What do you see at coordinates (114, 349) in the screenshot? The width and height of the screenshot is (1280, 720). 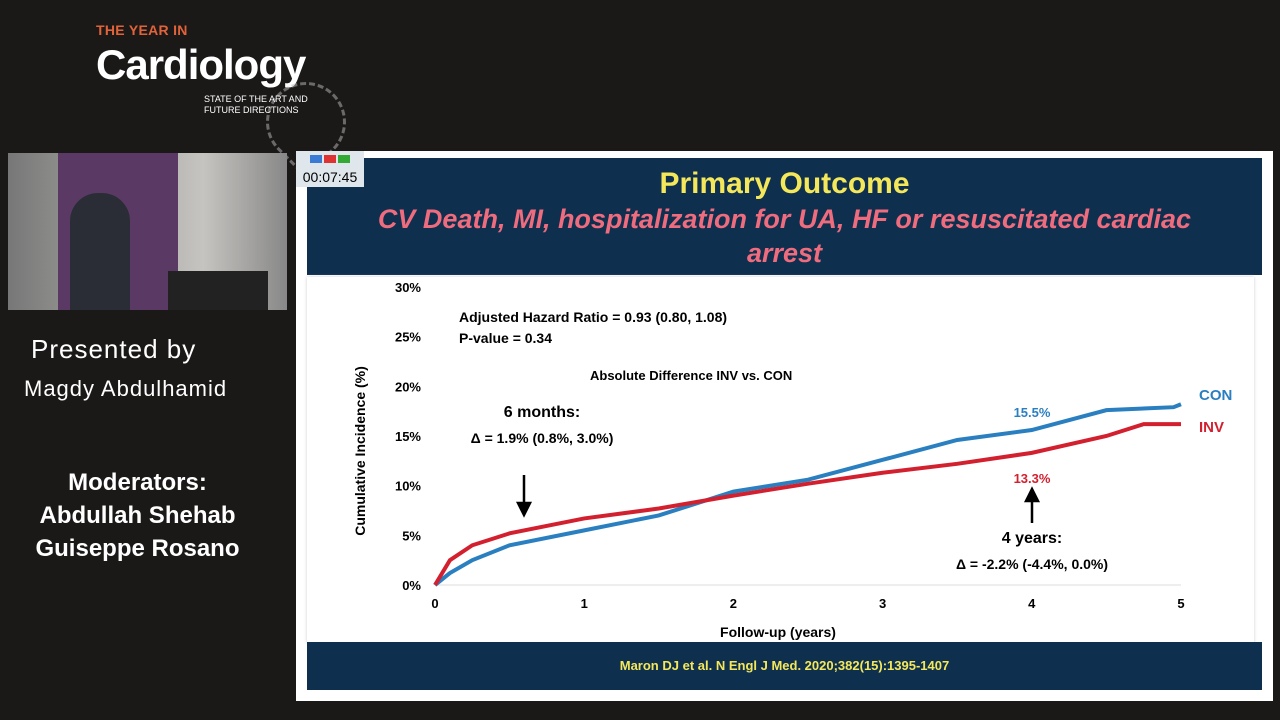 I see `presented-by-label: Presented by` at bounding box center [114, 349].